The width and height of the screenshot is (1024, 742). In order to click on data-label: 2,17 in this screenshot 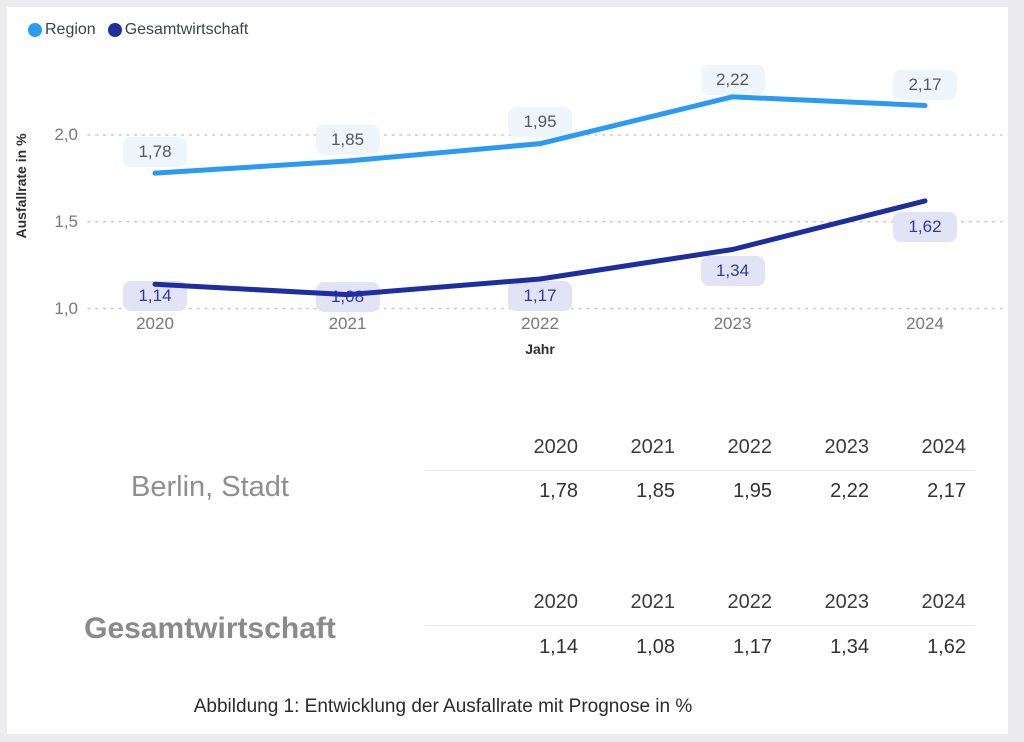, I will do `click(925, 84)`.